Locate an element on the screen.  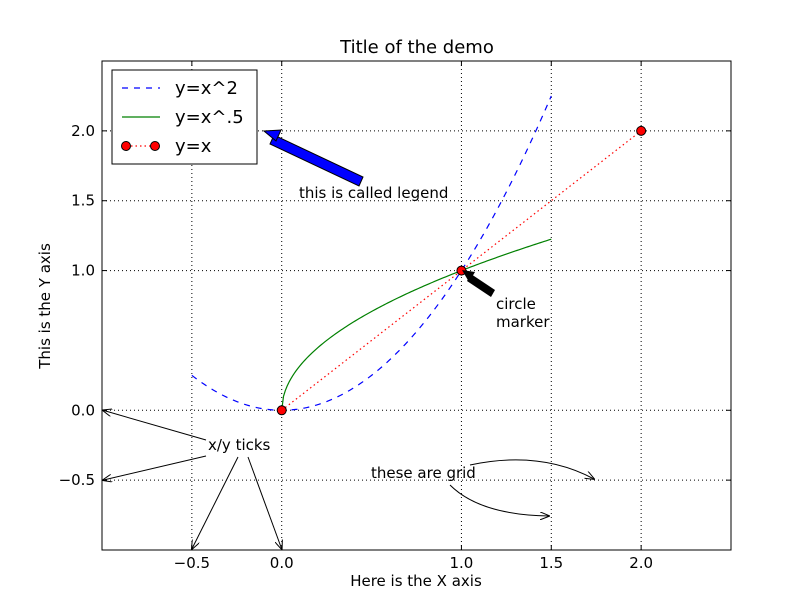
x-tick-label: 1.5 is located at coordinates (551, 563).